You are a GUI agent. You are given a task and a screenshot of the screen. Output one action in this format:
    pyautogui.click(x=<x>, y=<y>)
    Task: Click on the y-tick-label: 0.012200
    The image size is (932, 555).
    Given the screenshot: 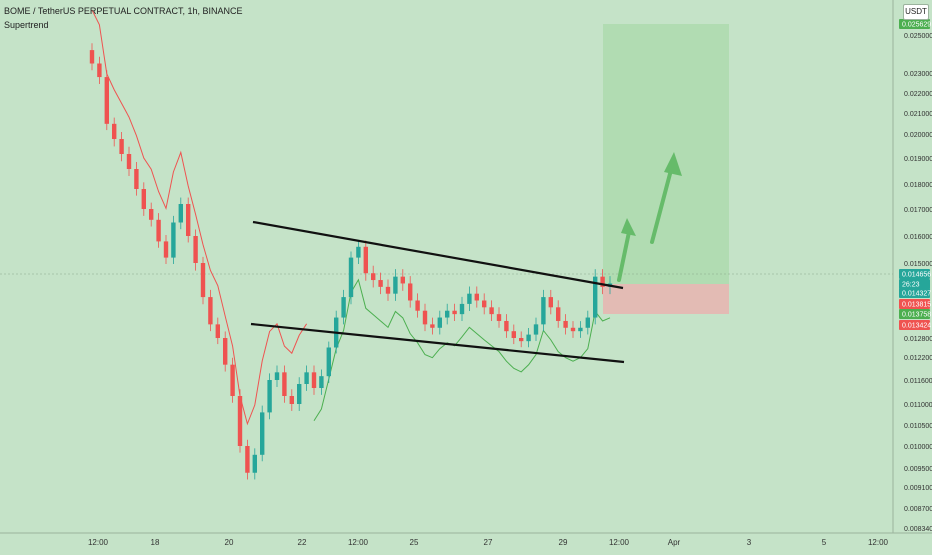 What is the action you would take?
    pyautogui.click(x=918, y=358)
    